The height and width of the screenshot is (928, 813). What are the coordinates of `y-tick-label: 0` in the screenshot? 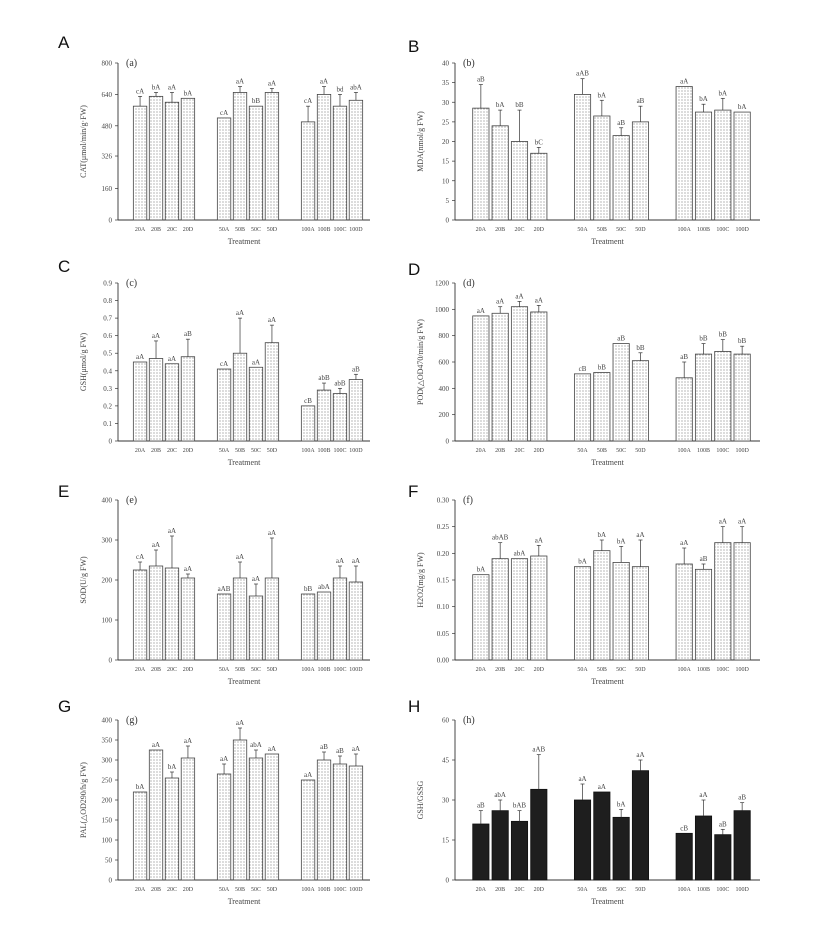 It's located at (448, 442).